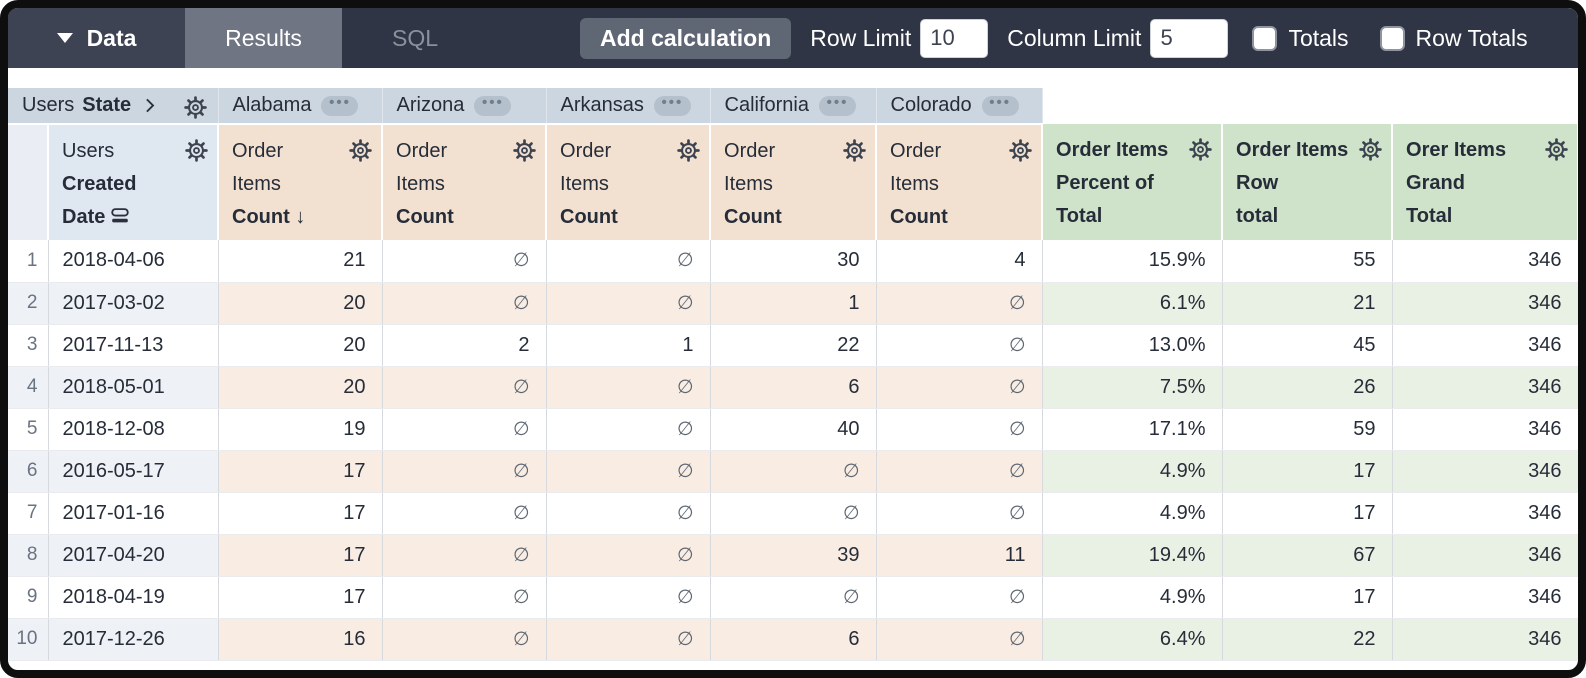 This screenshot has width=1586, height=678. I want to click on pivot-value-cell: 11, so click(959, 555).